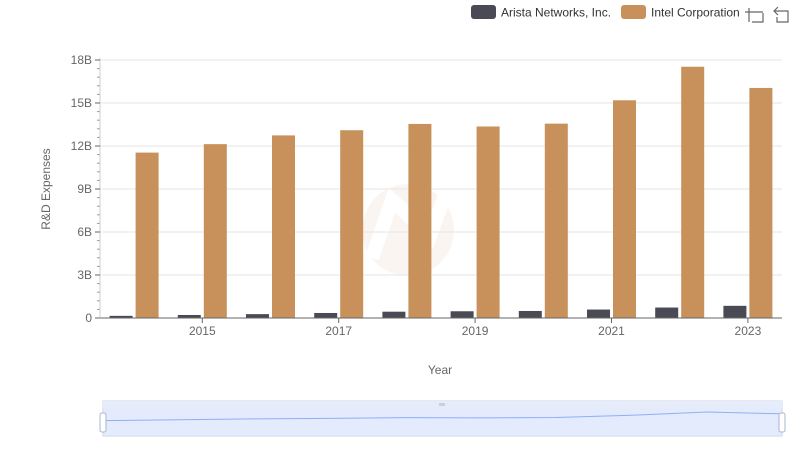  What do you see at coordinates (352, 224) in the screenshot?
I see `bar-intel-2017` at bounding box center [352, 224].